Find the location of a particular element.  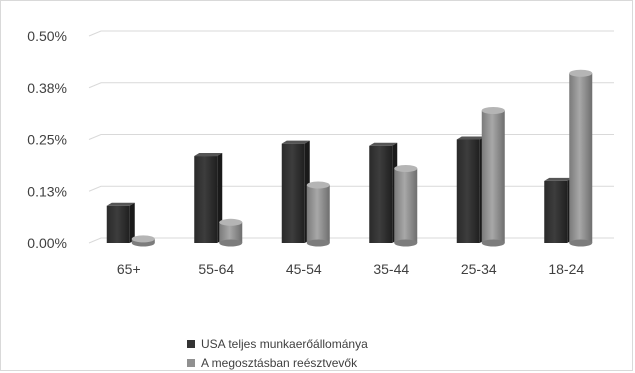

y-tick-label: 0.38% is located at coordinates (47, 88).